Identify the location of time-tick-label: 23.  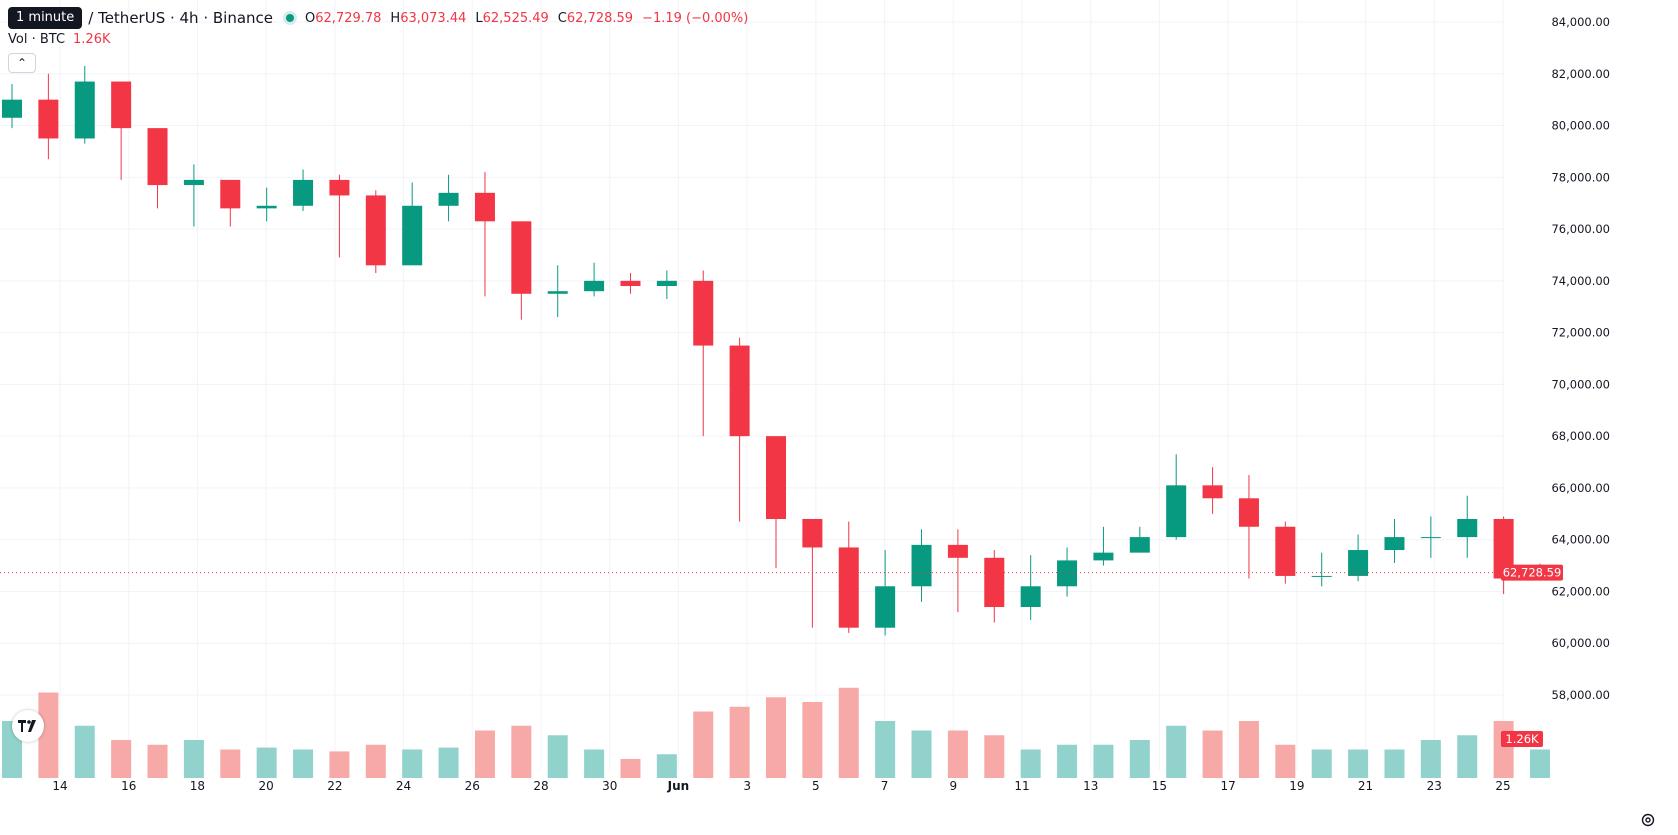
(1434, 786).